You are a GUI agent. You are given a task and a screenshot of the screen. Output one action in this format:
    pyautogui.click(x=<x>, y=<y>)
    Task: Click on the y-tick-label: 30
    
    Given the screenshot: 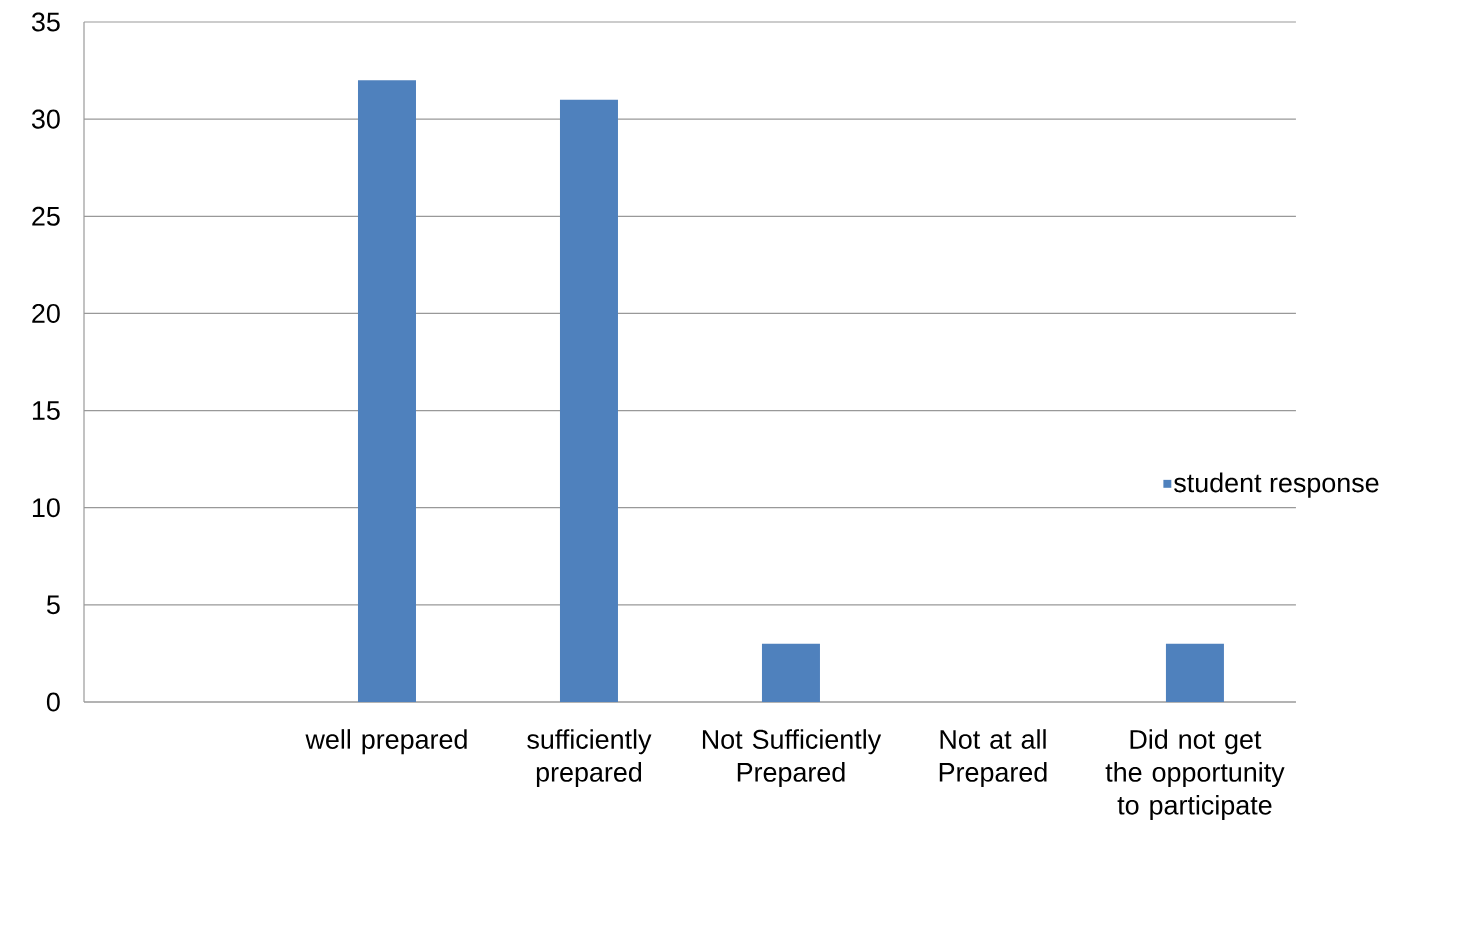 What is the action you would take?
    pyautogui.click(x=45, y=119)
    